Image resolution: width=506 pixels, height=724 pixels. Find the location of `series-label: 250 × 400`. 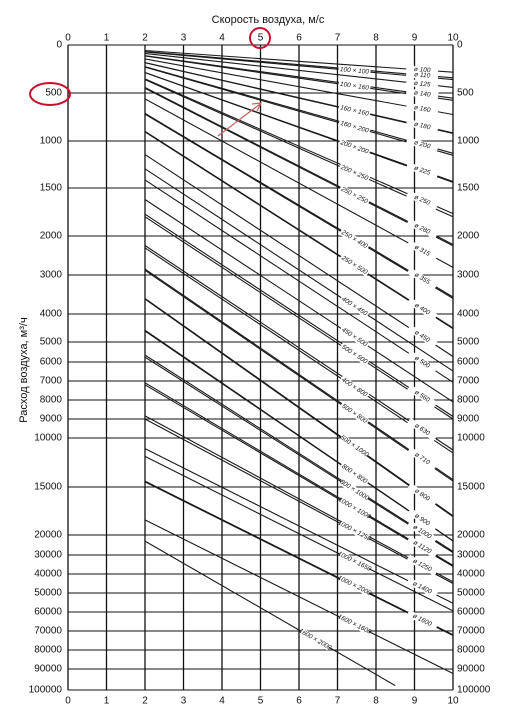

series-label: 250 × 400 is located at coordinates (354, 240).